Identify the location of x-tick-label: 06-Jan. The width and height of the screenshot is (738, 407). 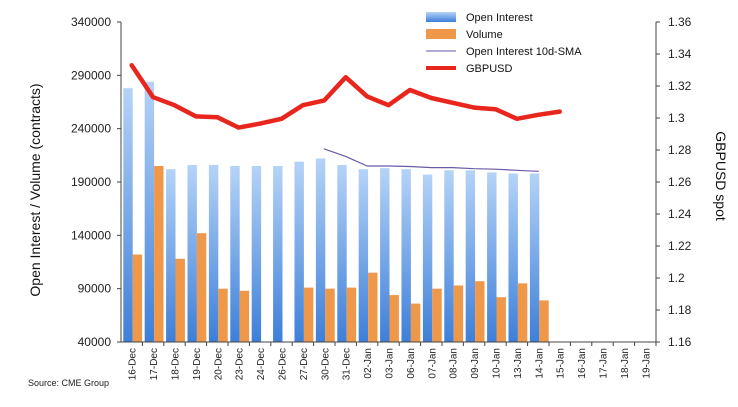
(411, 363).